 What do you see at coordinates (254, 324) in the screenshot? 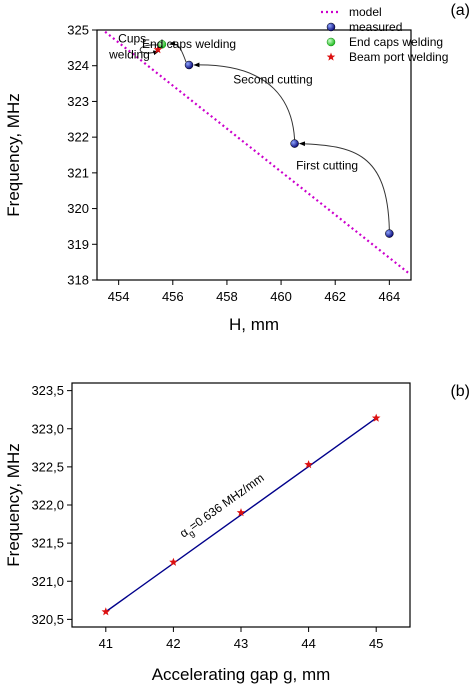
I see `x-axis-label-a: H, mm` at bounding box center [254, 324].